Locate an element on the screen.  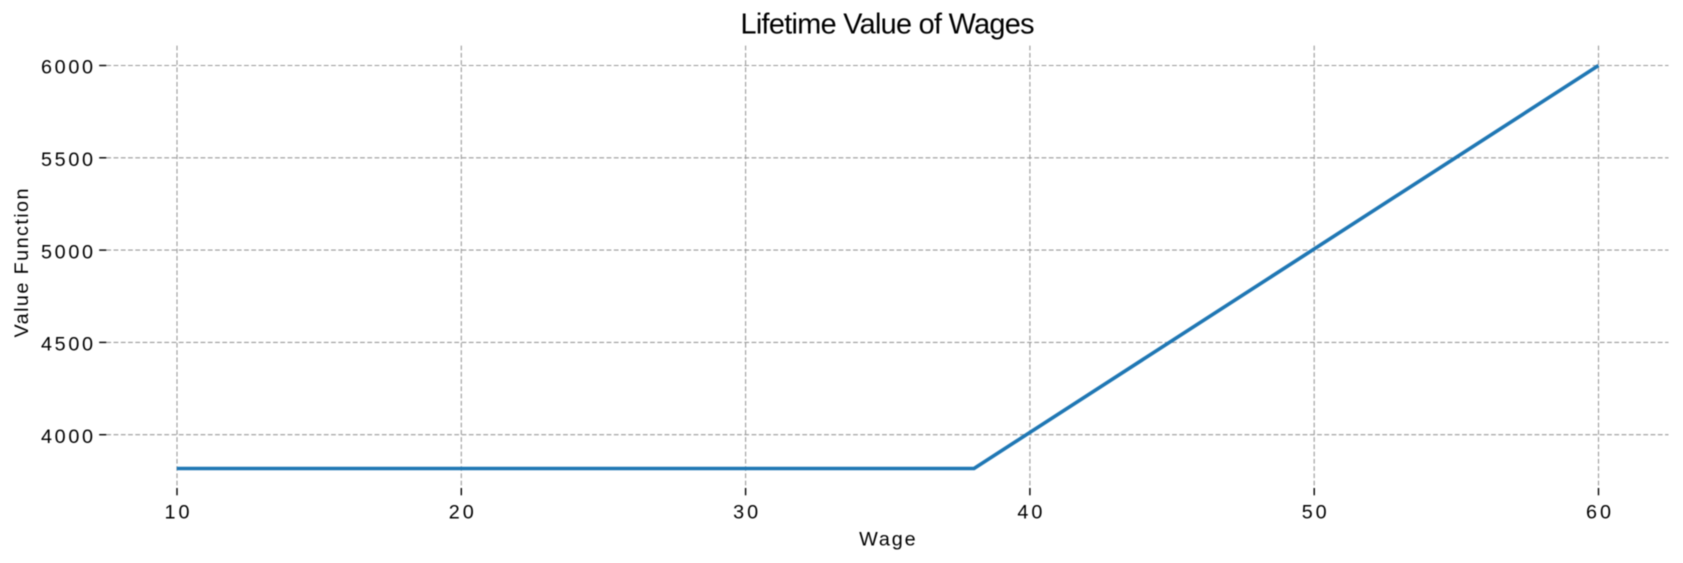
svg-text: Value Function is located at coordinates (22, 263).